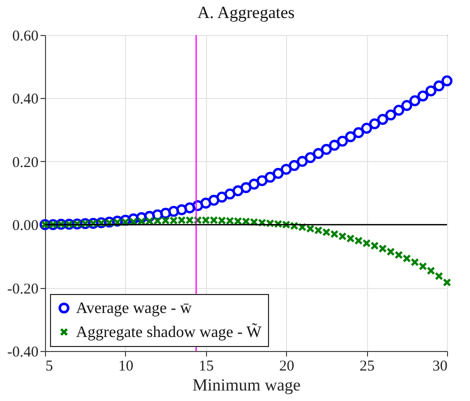  I want to click on legend-label: Average wage - w̄, so click(134, 308).